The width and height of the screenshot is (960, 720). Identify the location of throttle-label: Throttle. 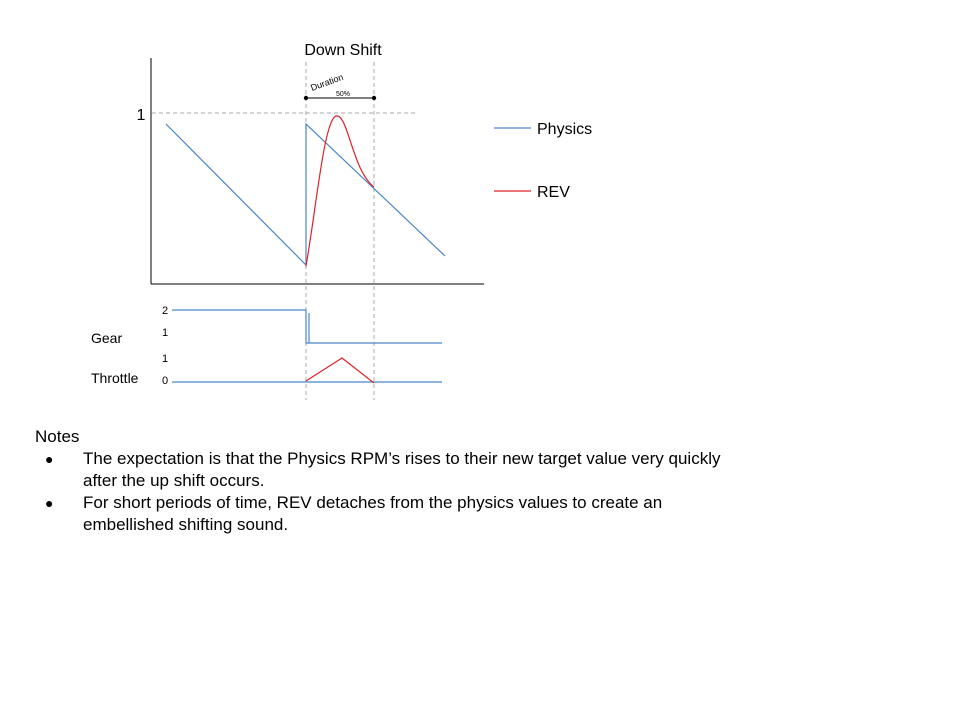
(115, 378).